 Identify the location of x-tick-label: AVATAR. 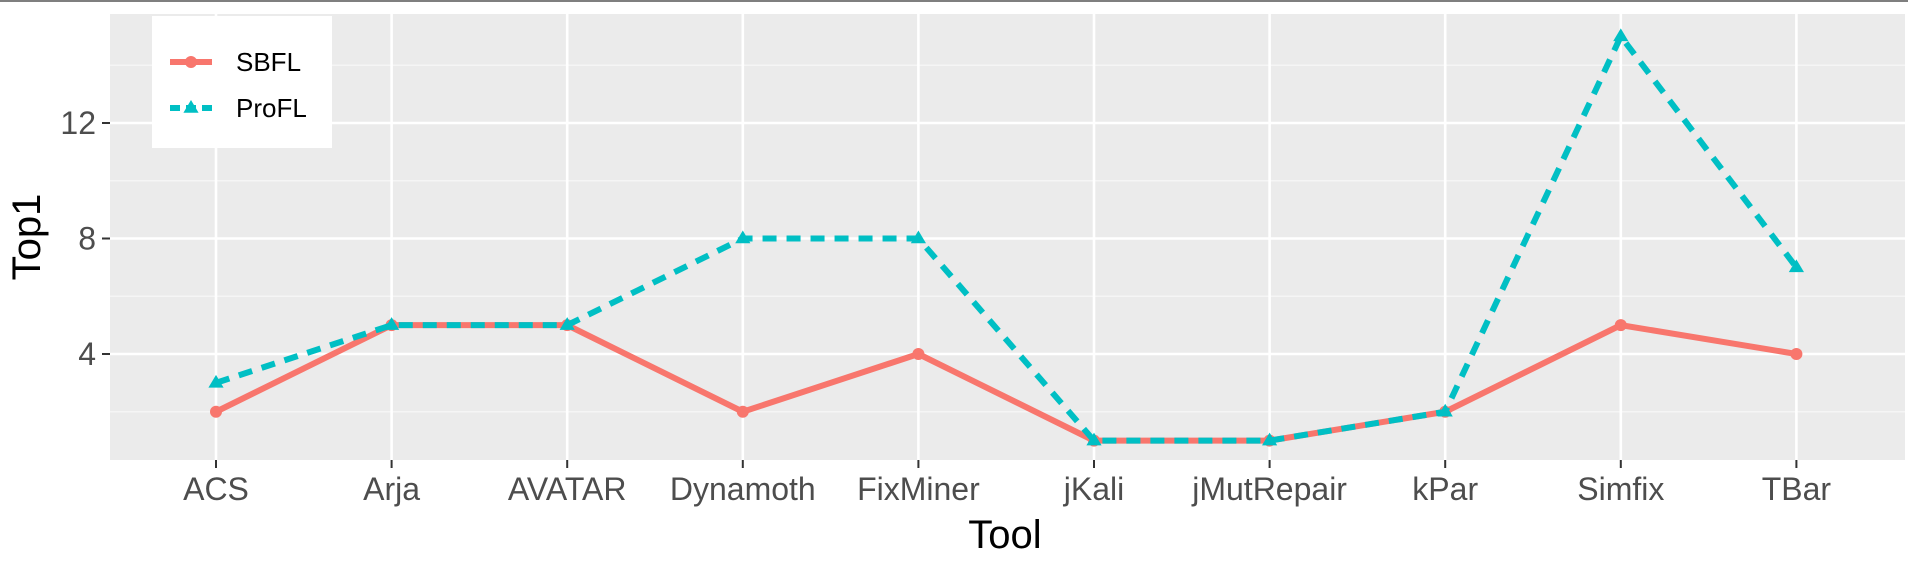
(567, 489).